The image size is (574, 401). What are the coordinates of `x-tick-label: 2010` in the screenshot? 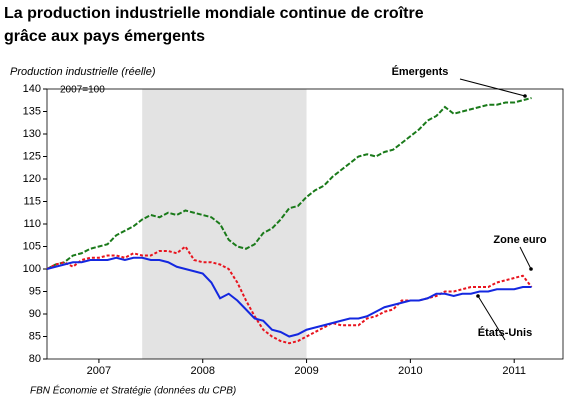 It's located at (410, 371).